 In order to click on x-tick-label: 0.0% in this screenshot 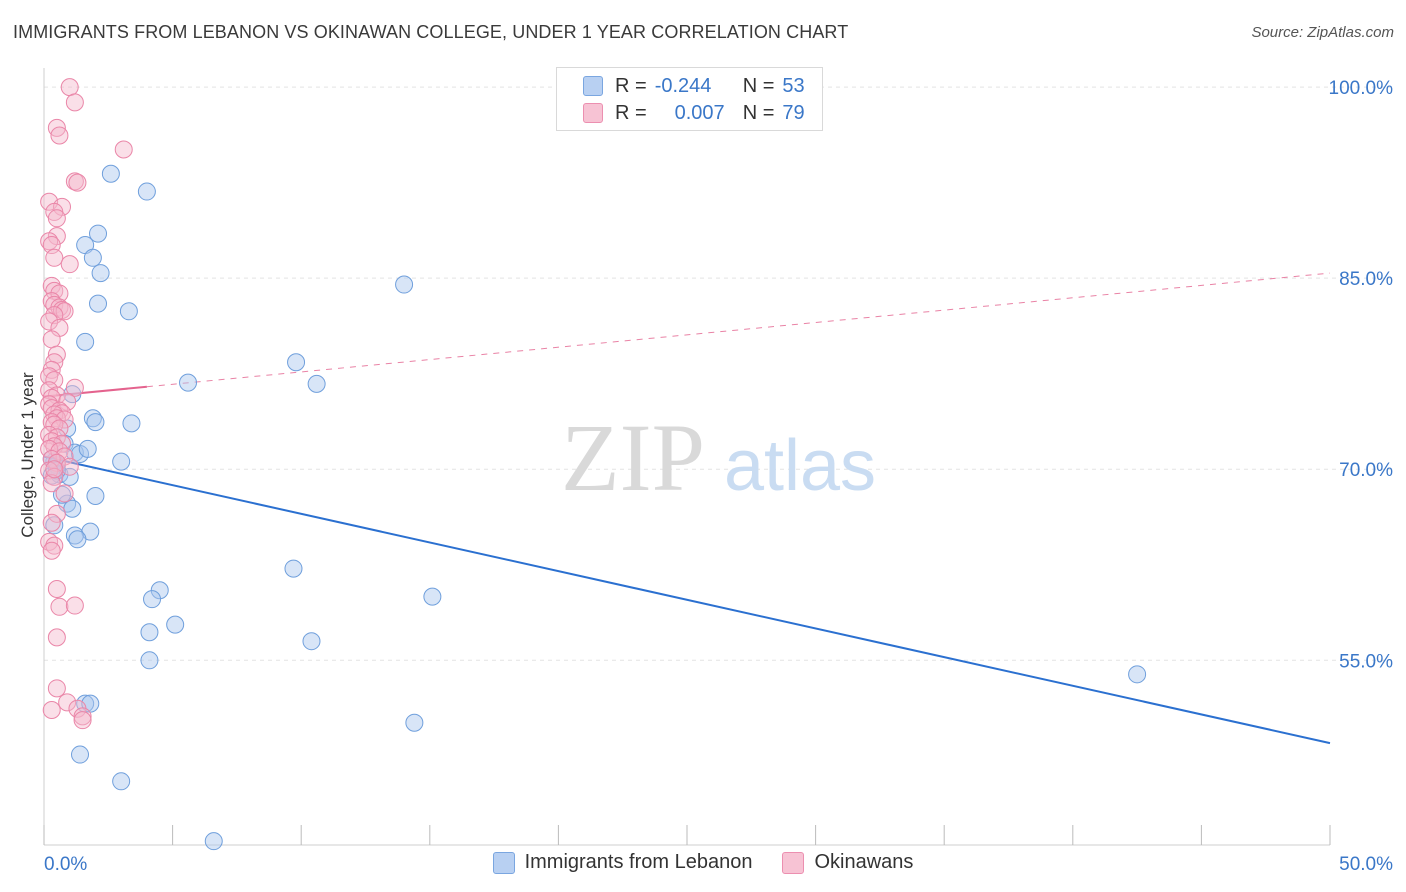, I will do `click(65, 864)`.